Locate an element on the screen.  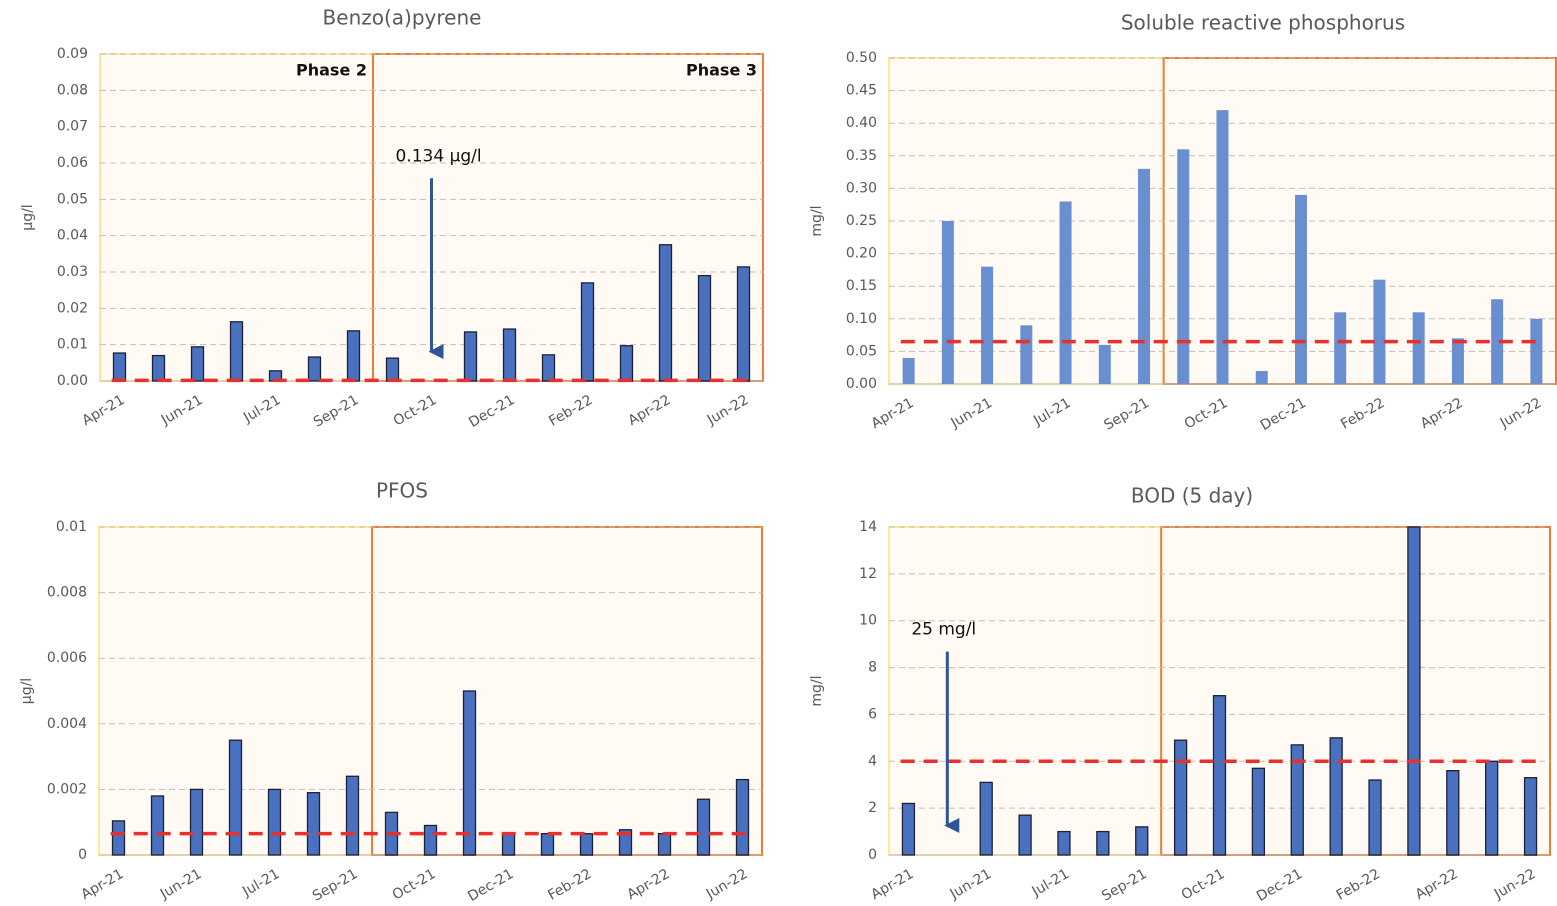
y-tick-label: 0.07 is located at coordinates (72, 127).